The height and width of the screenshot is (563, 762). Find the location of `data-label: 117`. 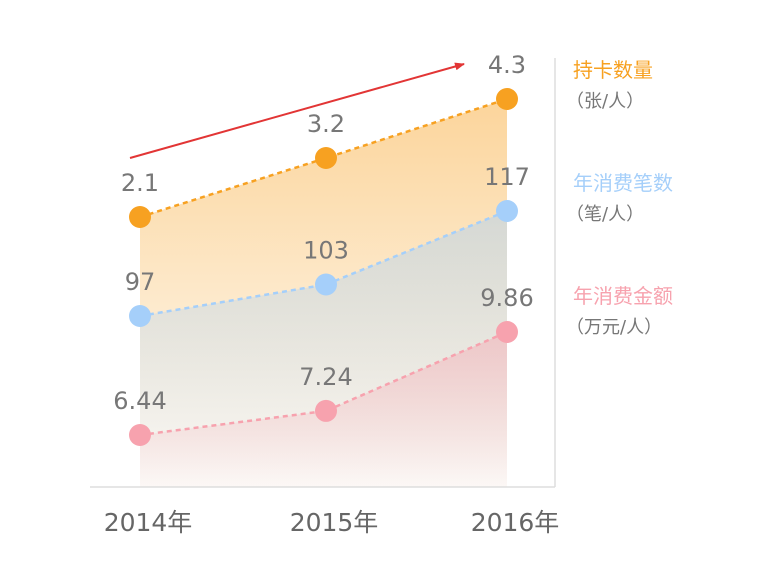

data-label: 117 is located at coordinates (507, 177).